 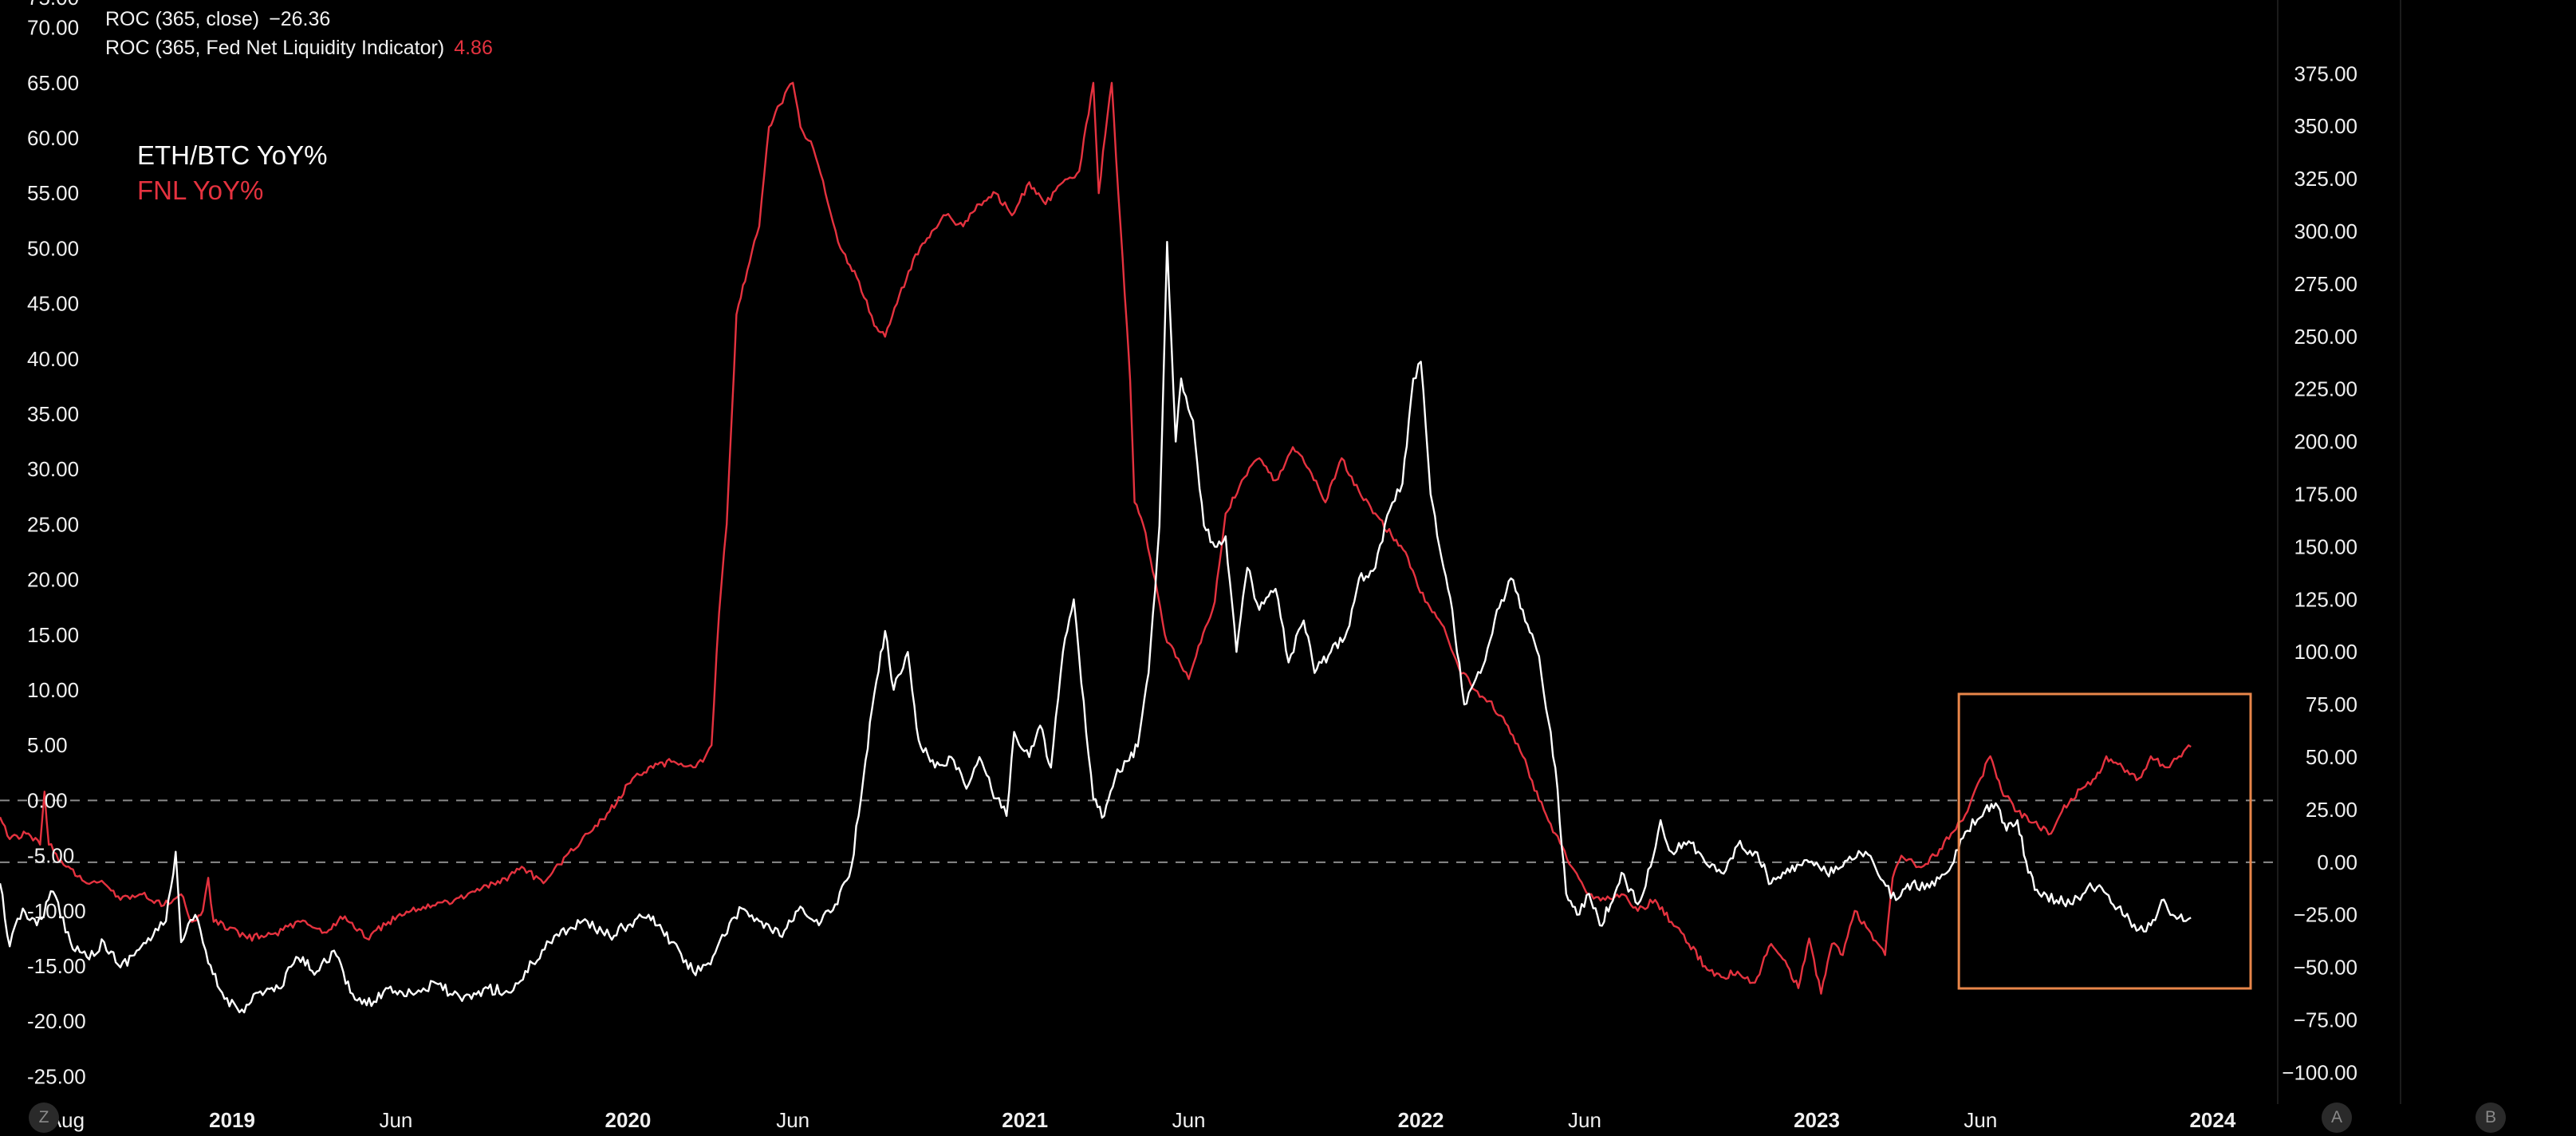 What do you see at coordinates (473, 48) in the screenshot?
I see `indicator-fnl-value: 4.86` at bounding box center [473, 48].